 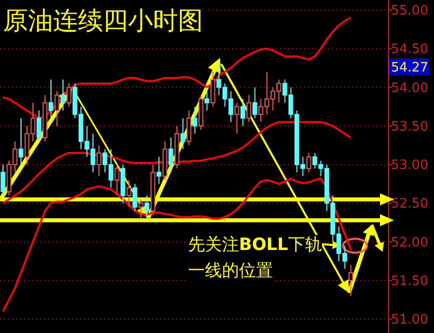 I want to click on y-tick-label: 53.50, so click(x=409, y=126).